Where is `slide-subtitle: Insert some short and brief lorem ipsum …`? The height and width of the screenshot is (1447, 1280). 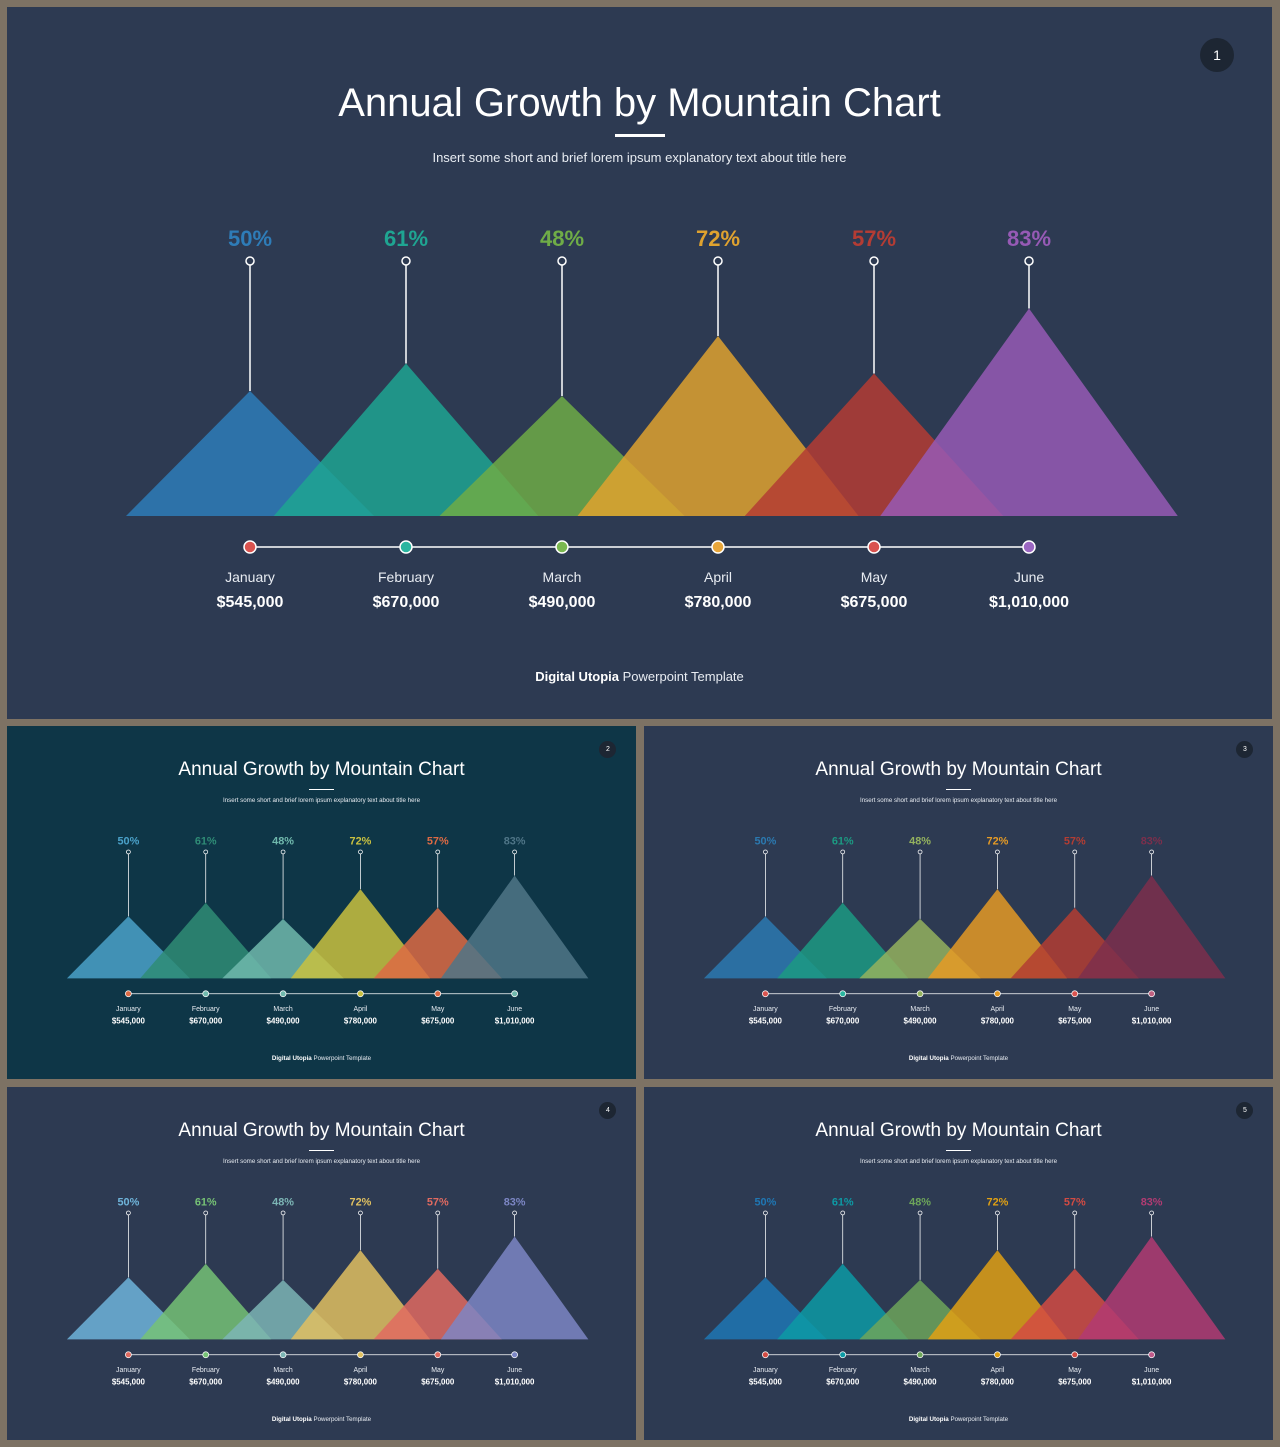
slide-subtitle: Insert some short and brief lorem ipsum … is located at coordinates (321, 800).